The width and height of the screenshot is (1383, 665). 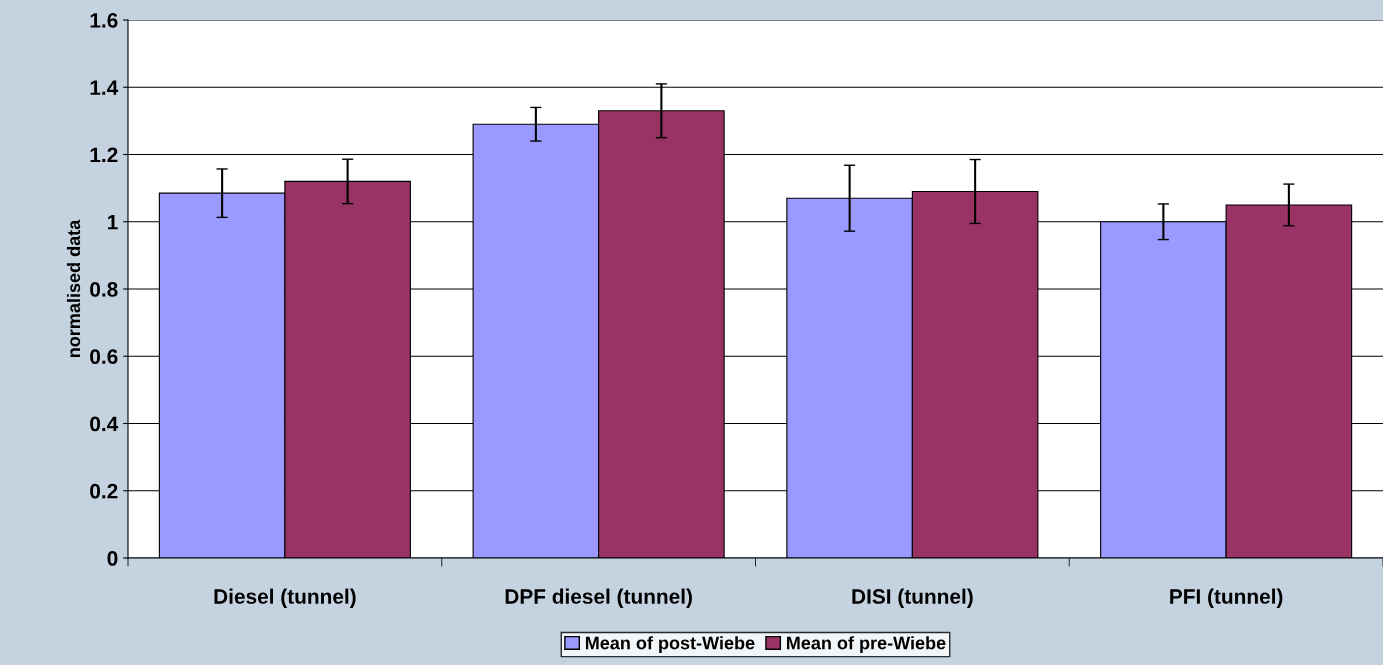 What do you see at coordinates (670, 644) in the screenshot?
I see `legend-label: Mean of post-Wiebe` at bounding box center [670, 644].